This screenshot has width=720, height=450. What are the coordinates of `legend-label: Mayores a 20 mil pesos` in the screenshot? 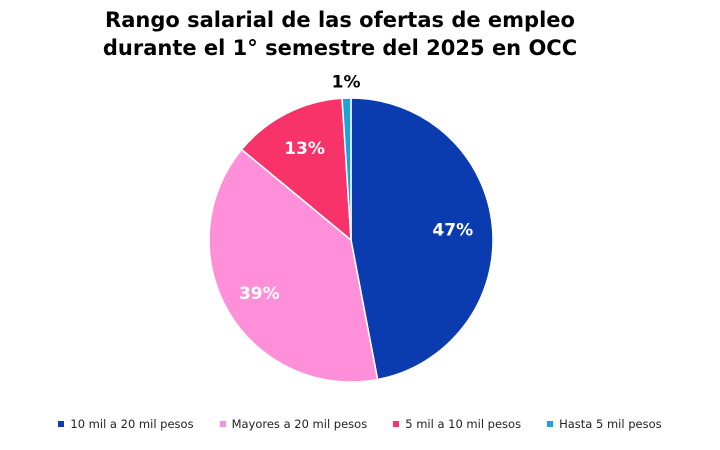 It's located at (299, 424).